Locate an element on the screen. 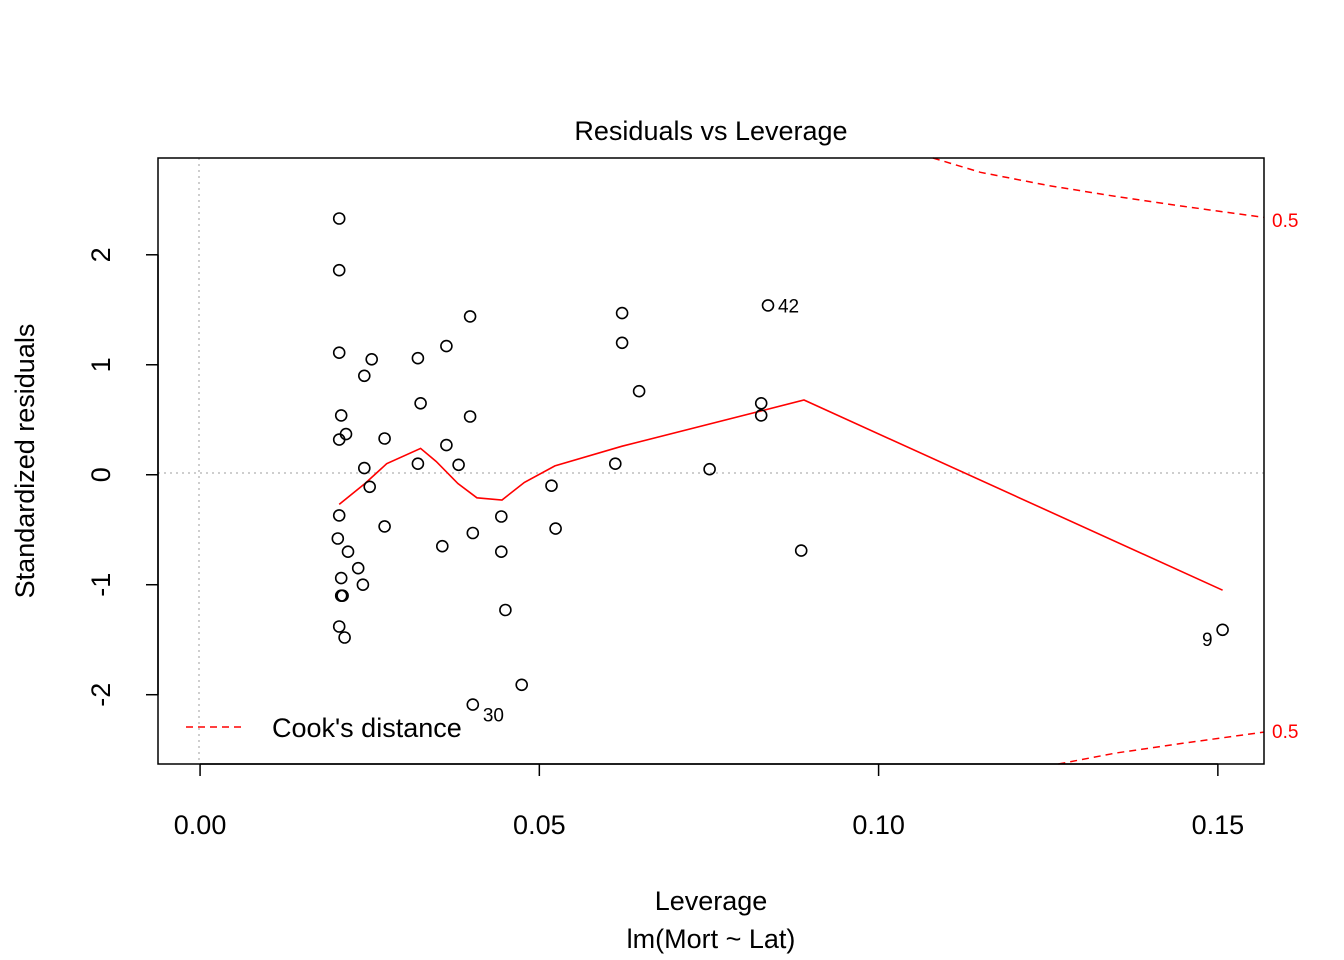  point-label: 9 is located at coordinates (1207, 640).